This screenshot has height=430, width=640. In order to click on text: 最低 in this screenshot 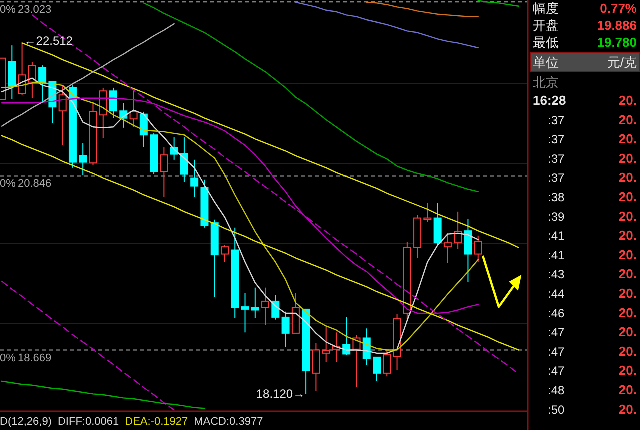, I will do `click(546, 42)`.